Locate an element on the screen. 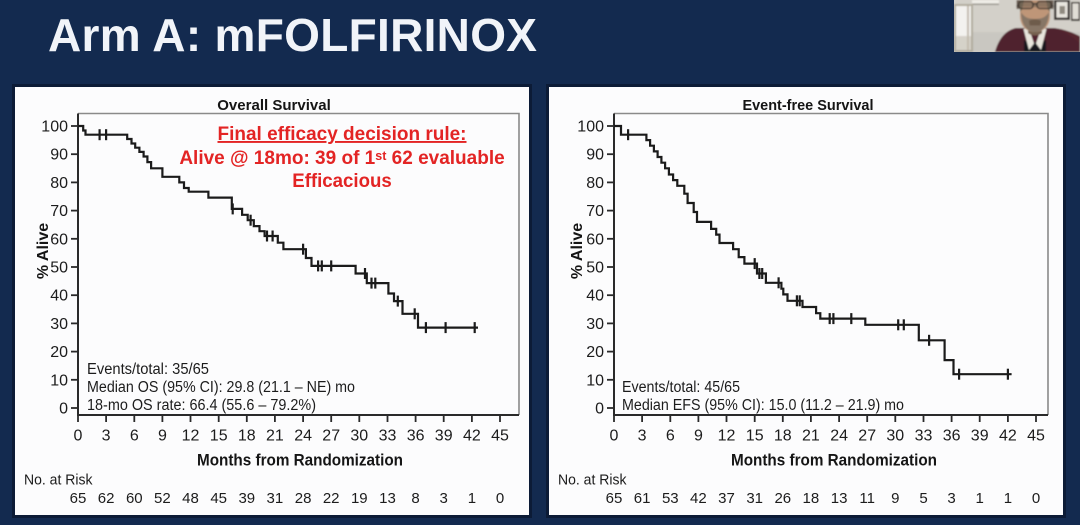 Image resolution: width=1080 pixels, height=525 pixels. svg-text: 62 is located at coordinates (106, 498).